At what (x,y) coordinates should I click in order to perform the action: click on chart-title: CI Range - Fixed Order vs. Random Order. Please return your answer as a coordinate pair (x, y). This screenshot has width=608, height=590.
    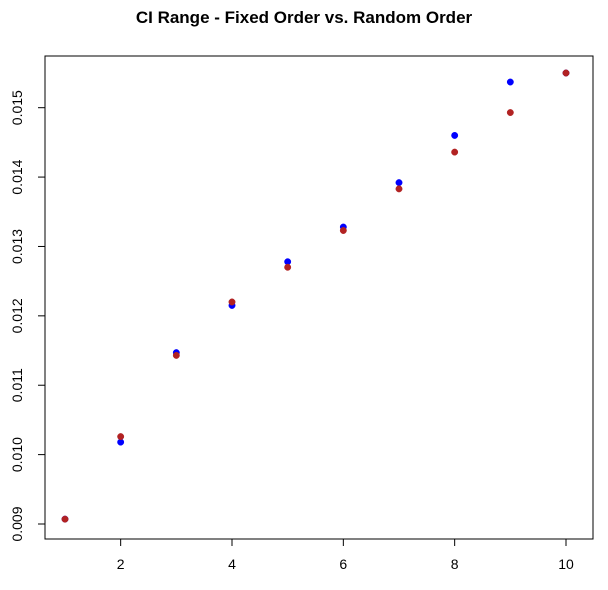
    Looking at the image, I should click on (304, 17).